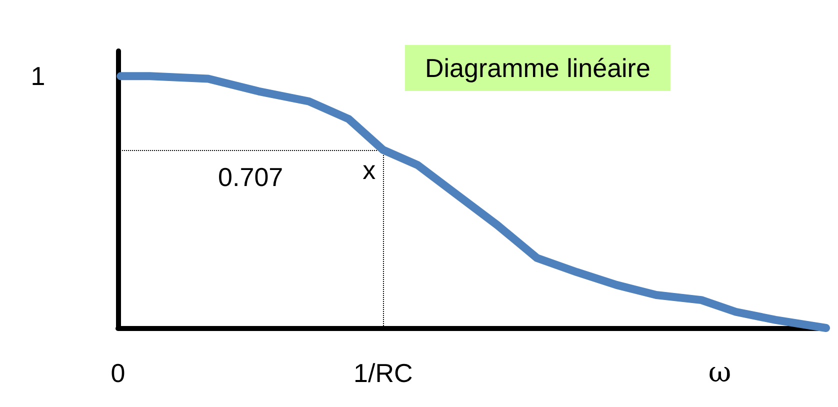  I want to click on x-tick-label: 0, so click(118, 373).